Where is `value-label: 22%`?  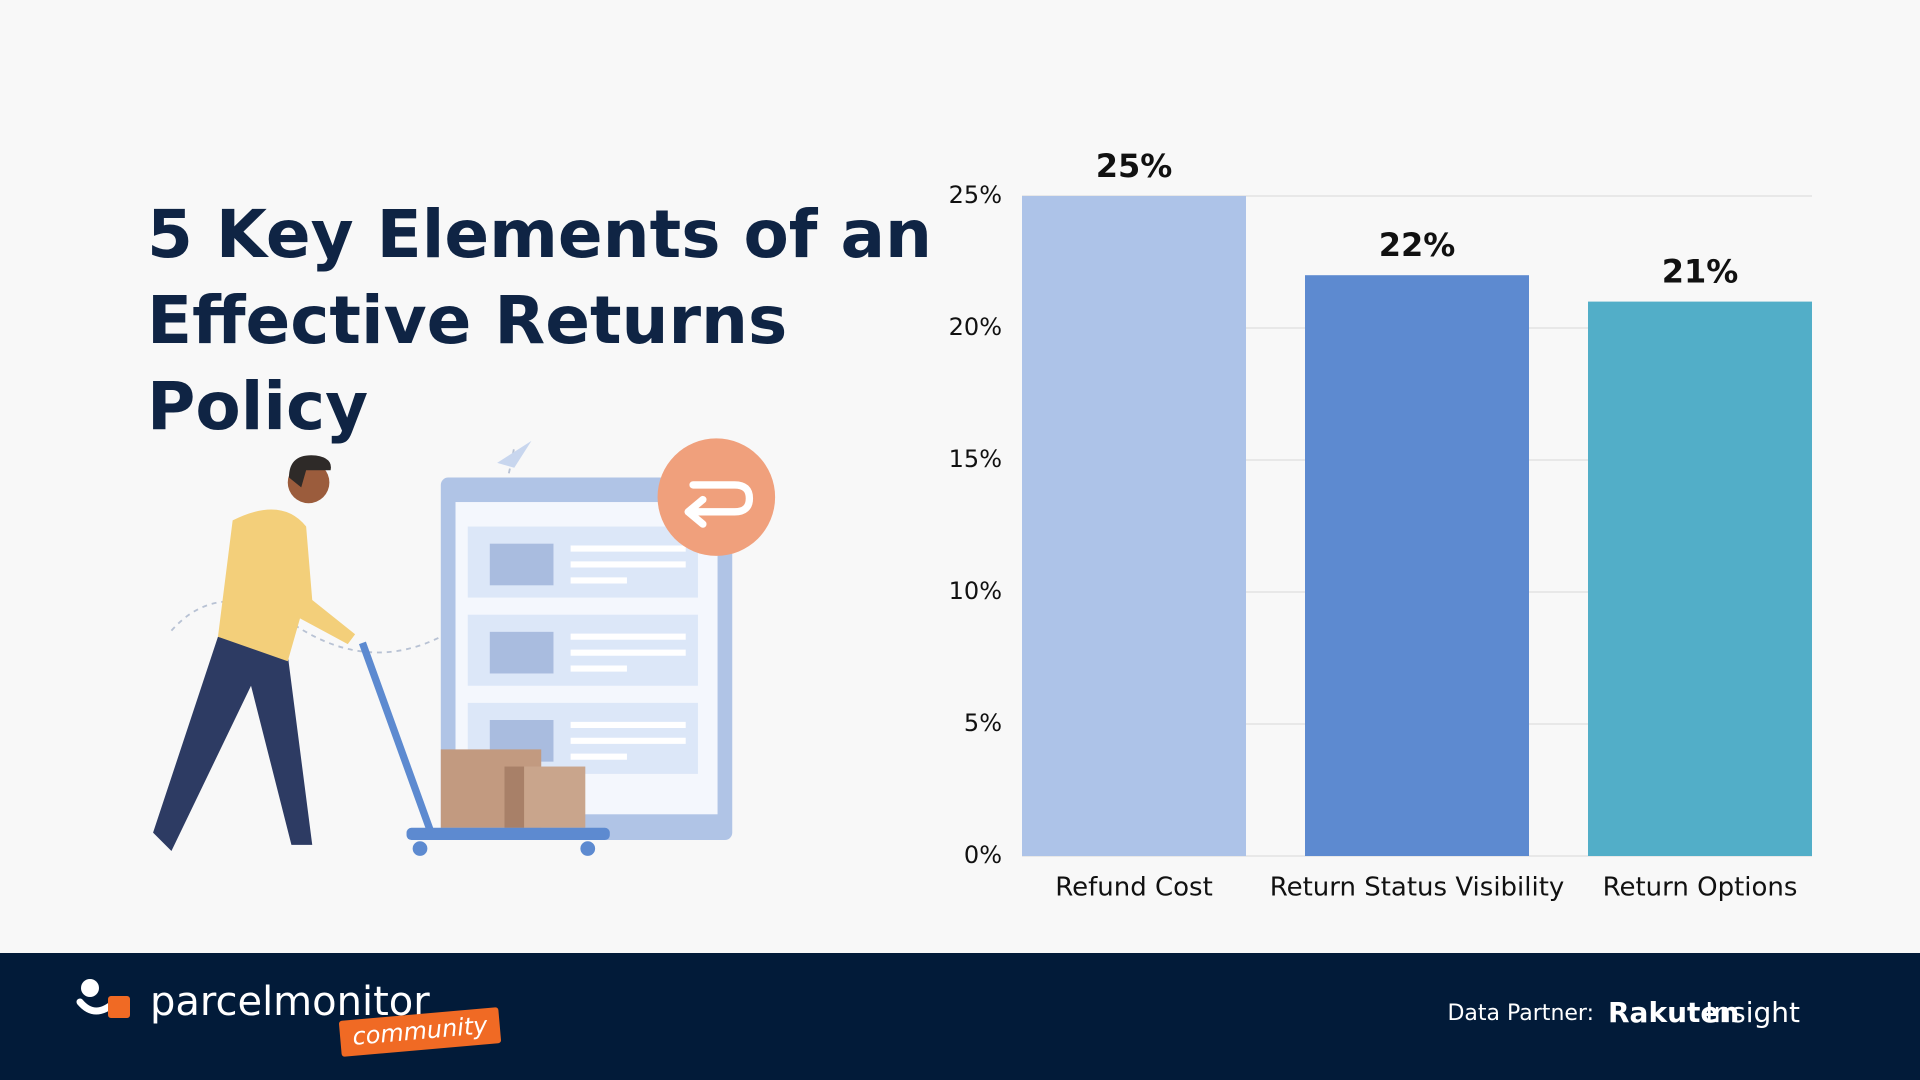
value-label: 22% is located at coordinates (1417, 245).